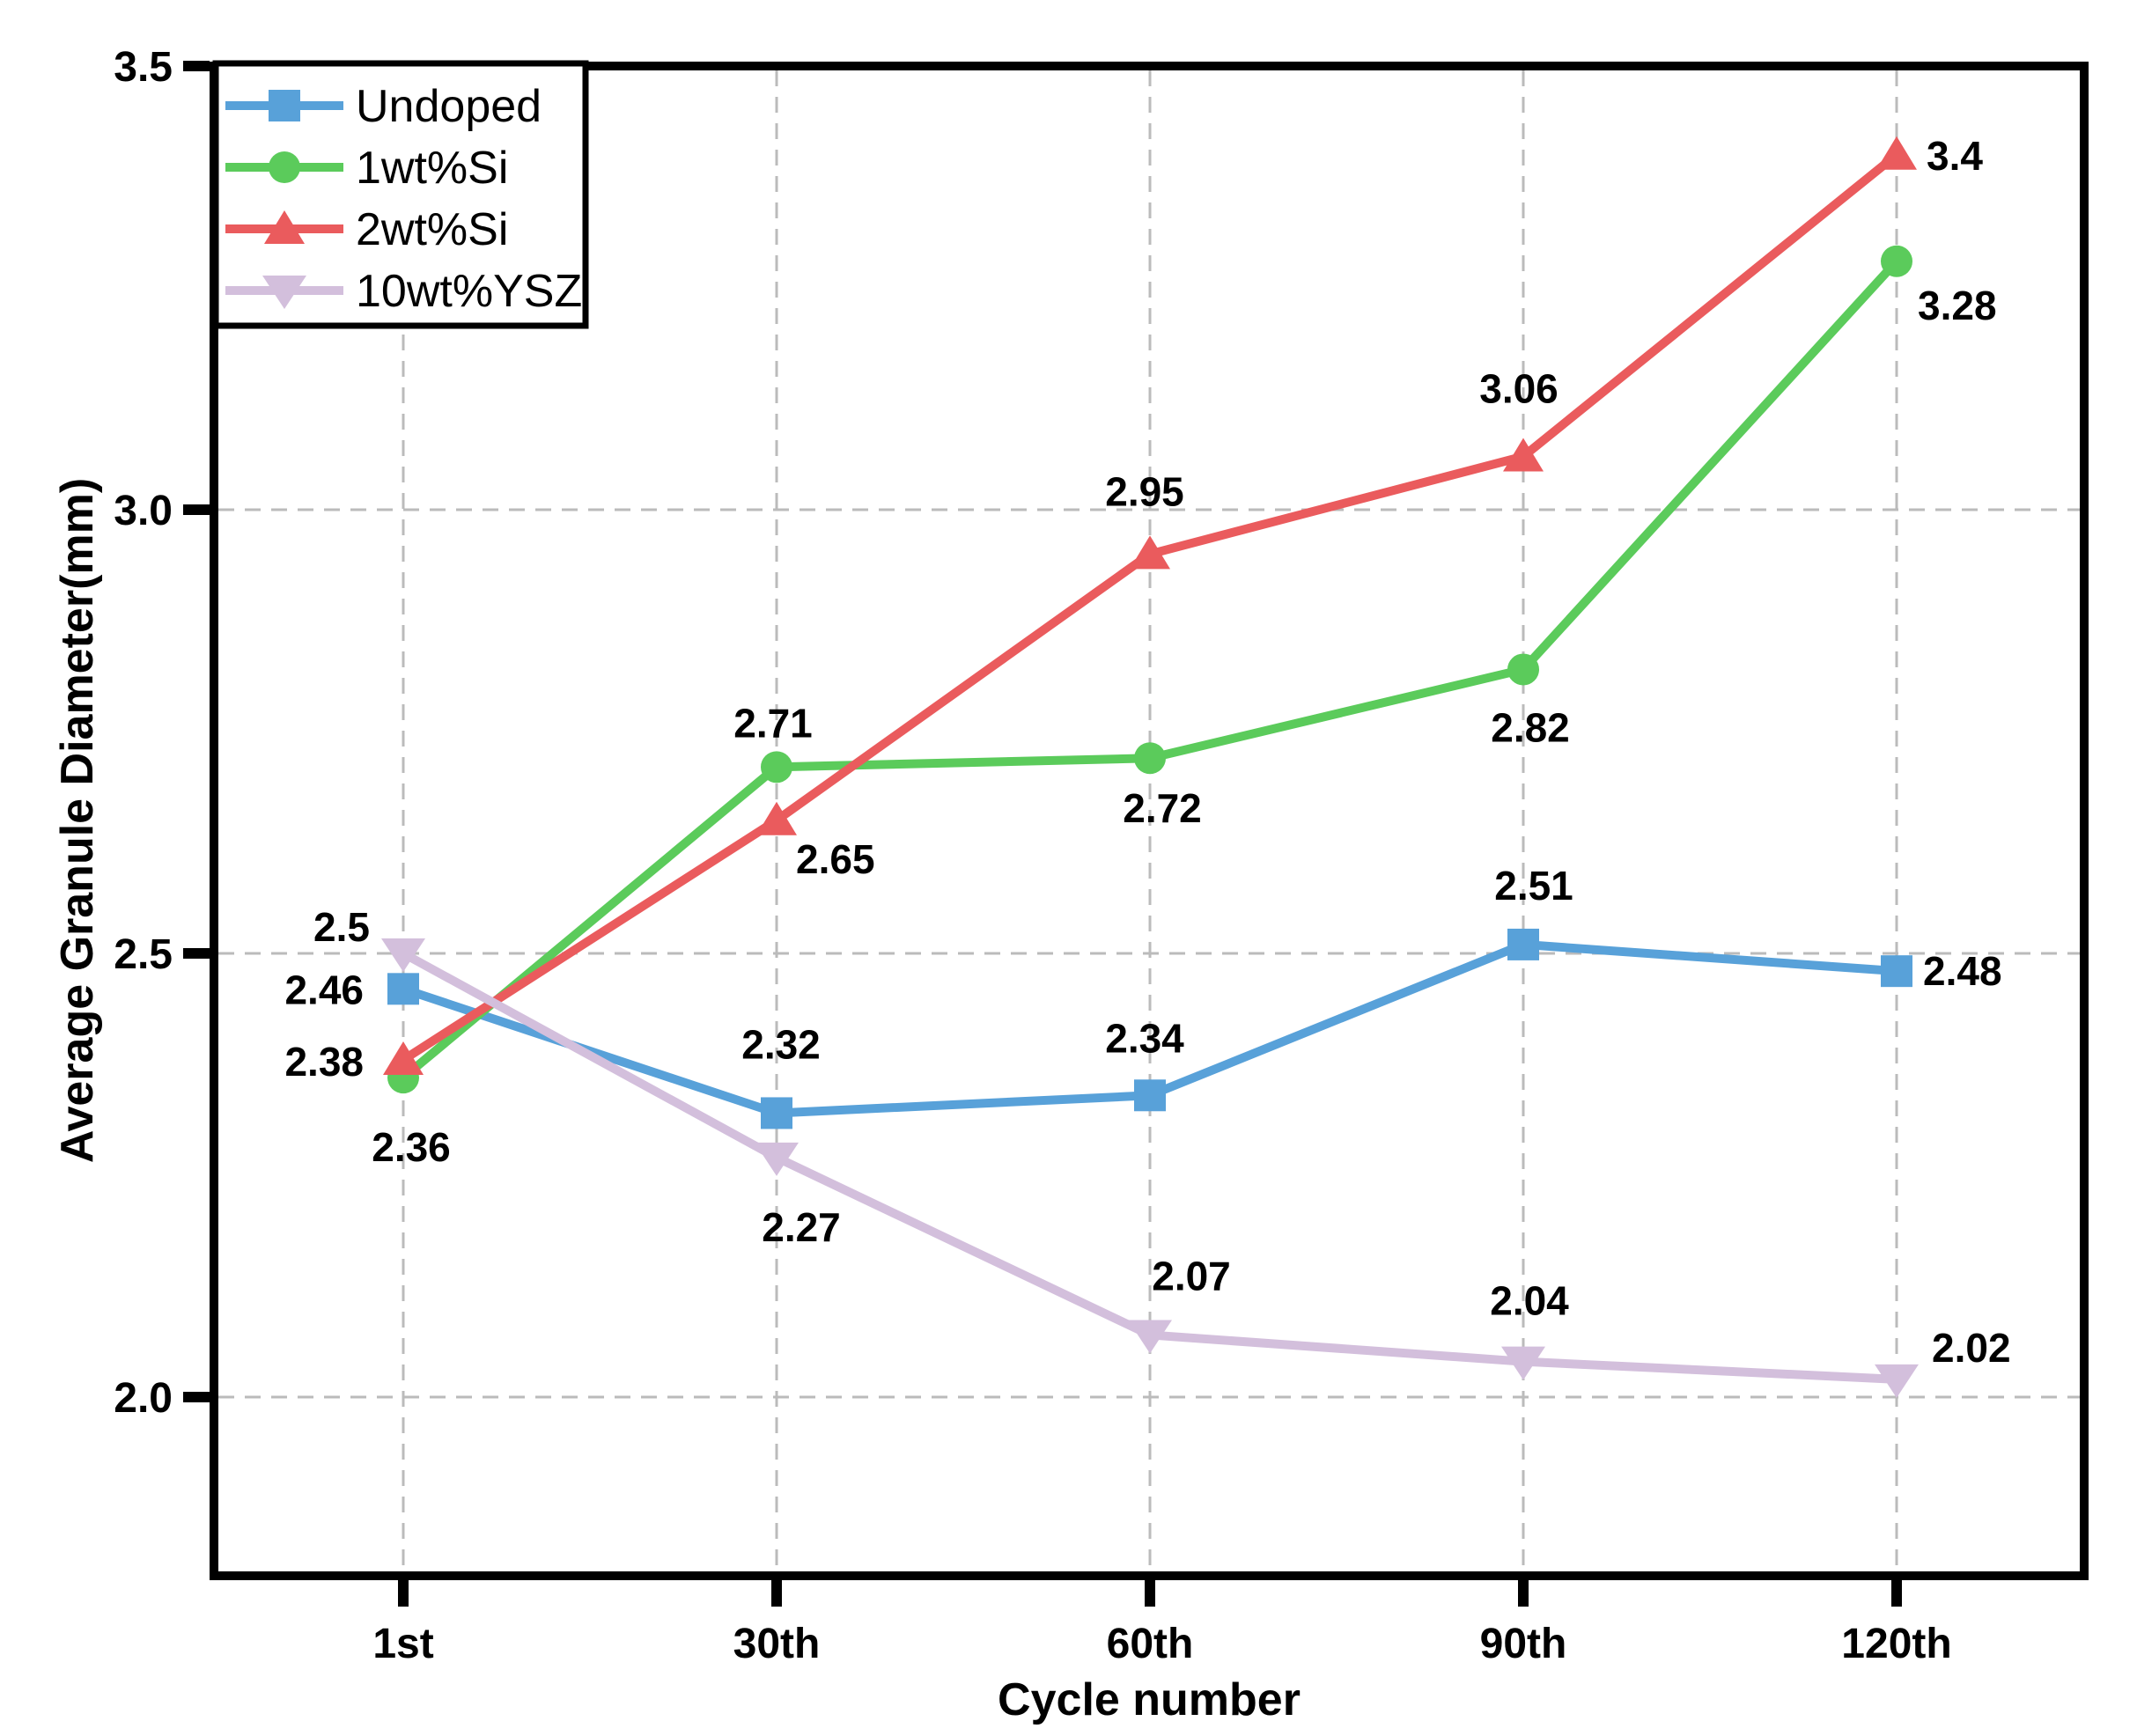 This screenshot has height=1736, width=2137. Describe the element at coordinates (776, 818) in the screenshot. I see `marker-2wt-si-30th` at that location.